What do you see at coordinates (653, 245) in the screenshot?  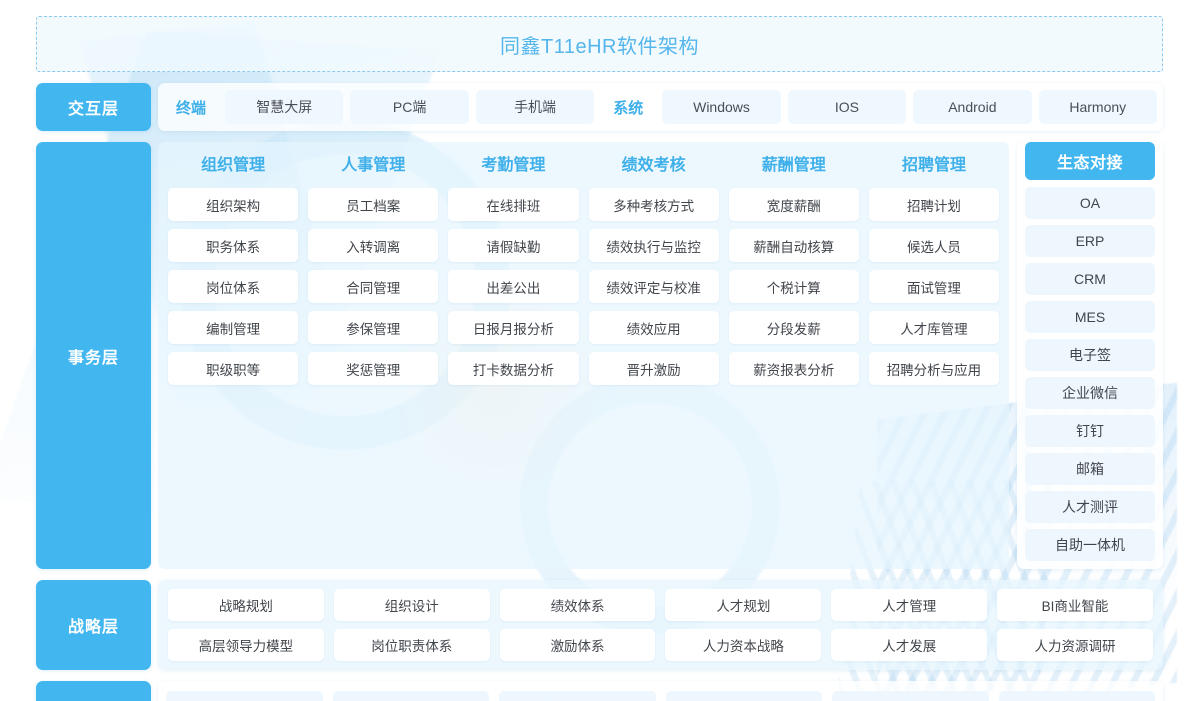 I see `business-cell: 绩效执行与监控` at bounding box center [653, 245].